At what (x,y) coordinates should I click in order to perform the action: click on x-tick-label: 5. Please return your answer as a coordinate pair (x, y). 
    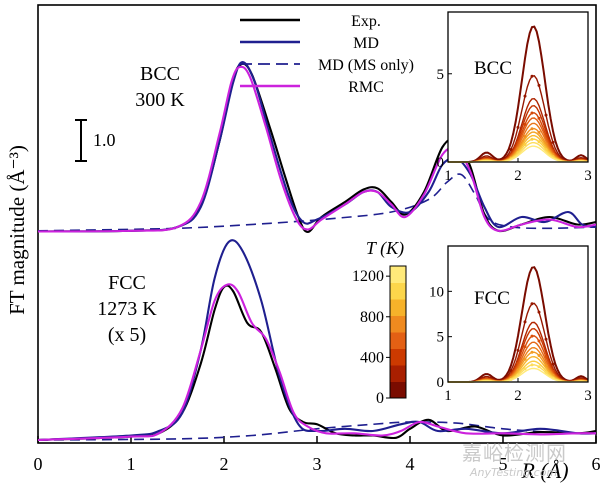
    Looking at the image, I should click on (503, 464).